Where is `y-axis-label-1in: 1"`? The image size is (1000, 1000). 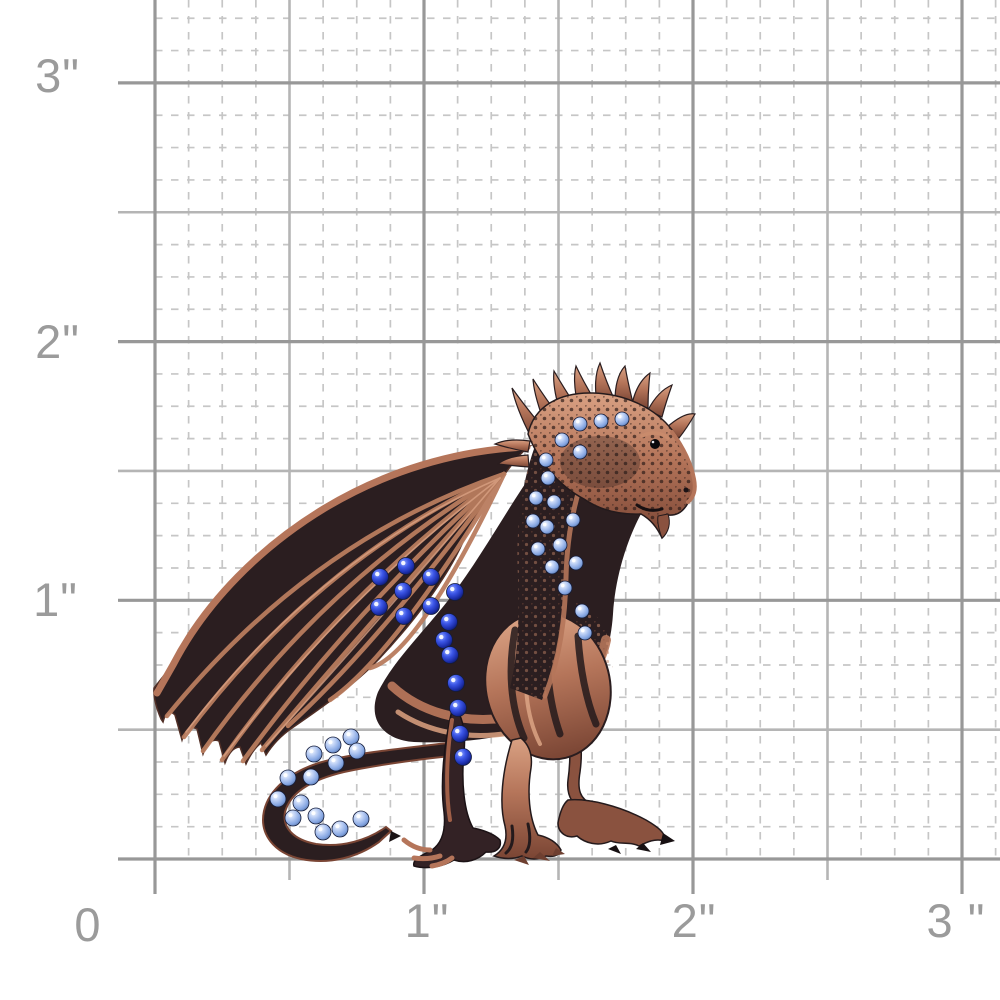 y-axis-label-1in: 1" is located at coordinates (55, 599).